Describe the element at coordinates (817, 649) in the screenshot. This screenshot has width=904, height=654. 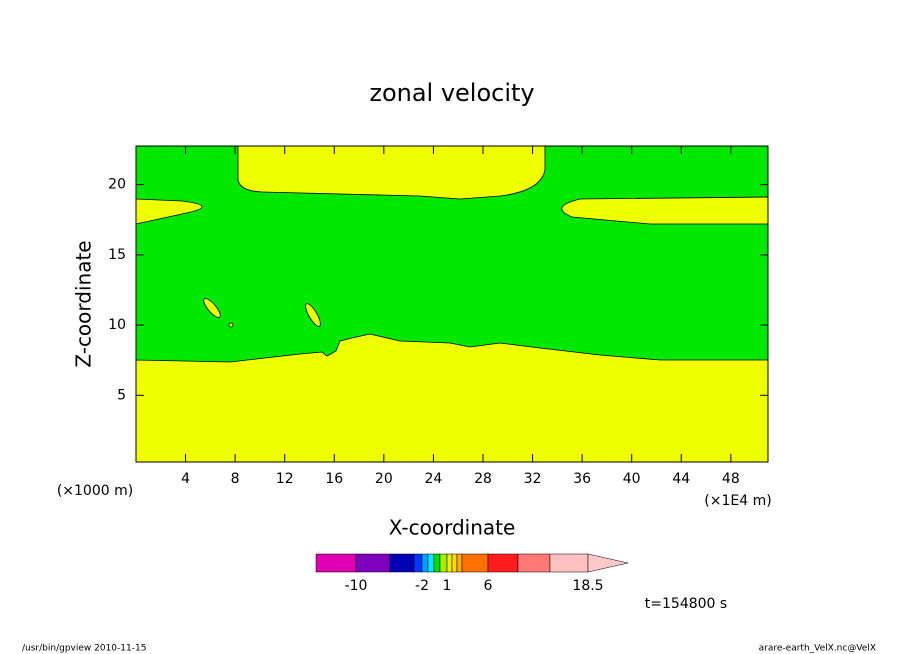
I see `footer-right: arare-earth_VelX.nc@VelX` at that location.